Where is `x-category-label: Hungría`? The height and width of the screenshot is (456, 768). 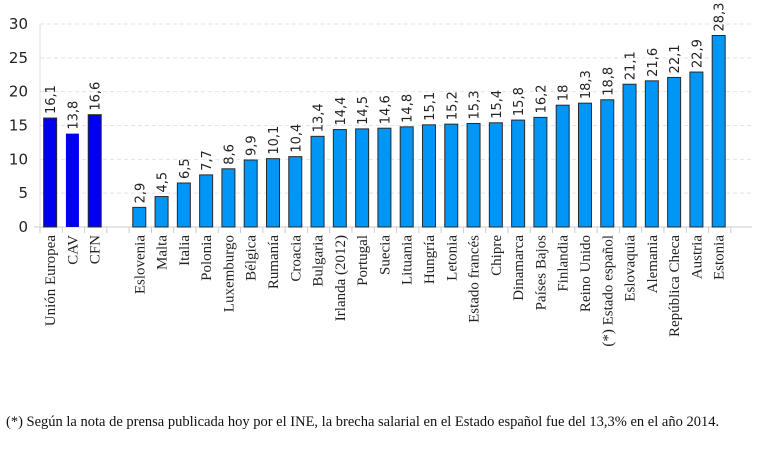 x-category-label: Hungría is located at coordinates (430, 259).